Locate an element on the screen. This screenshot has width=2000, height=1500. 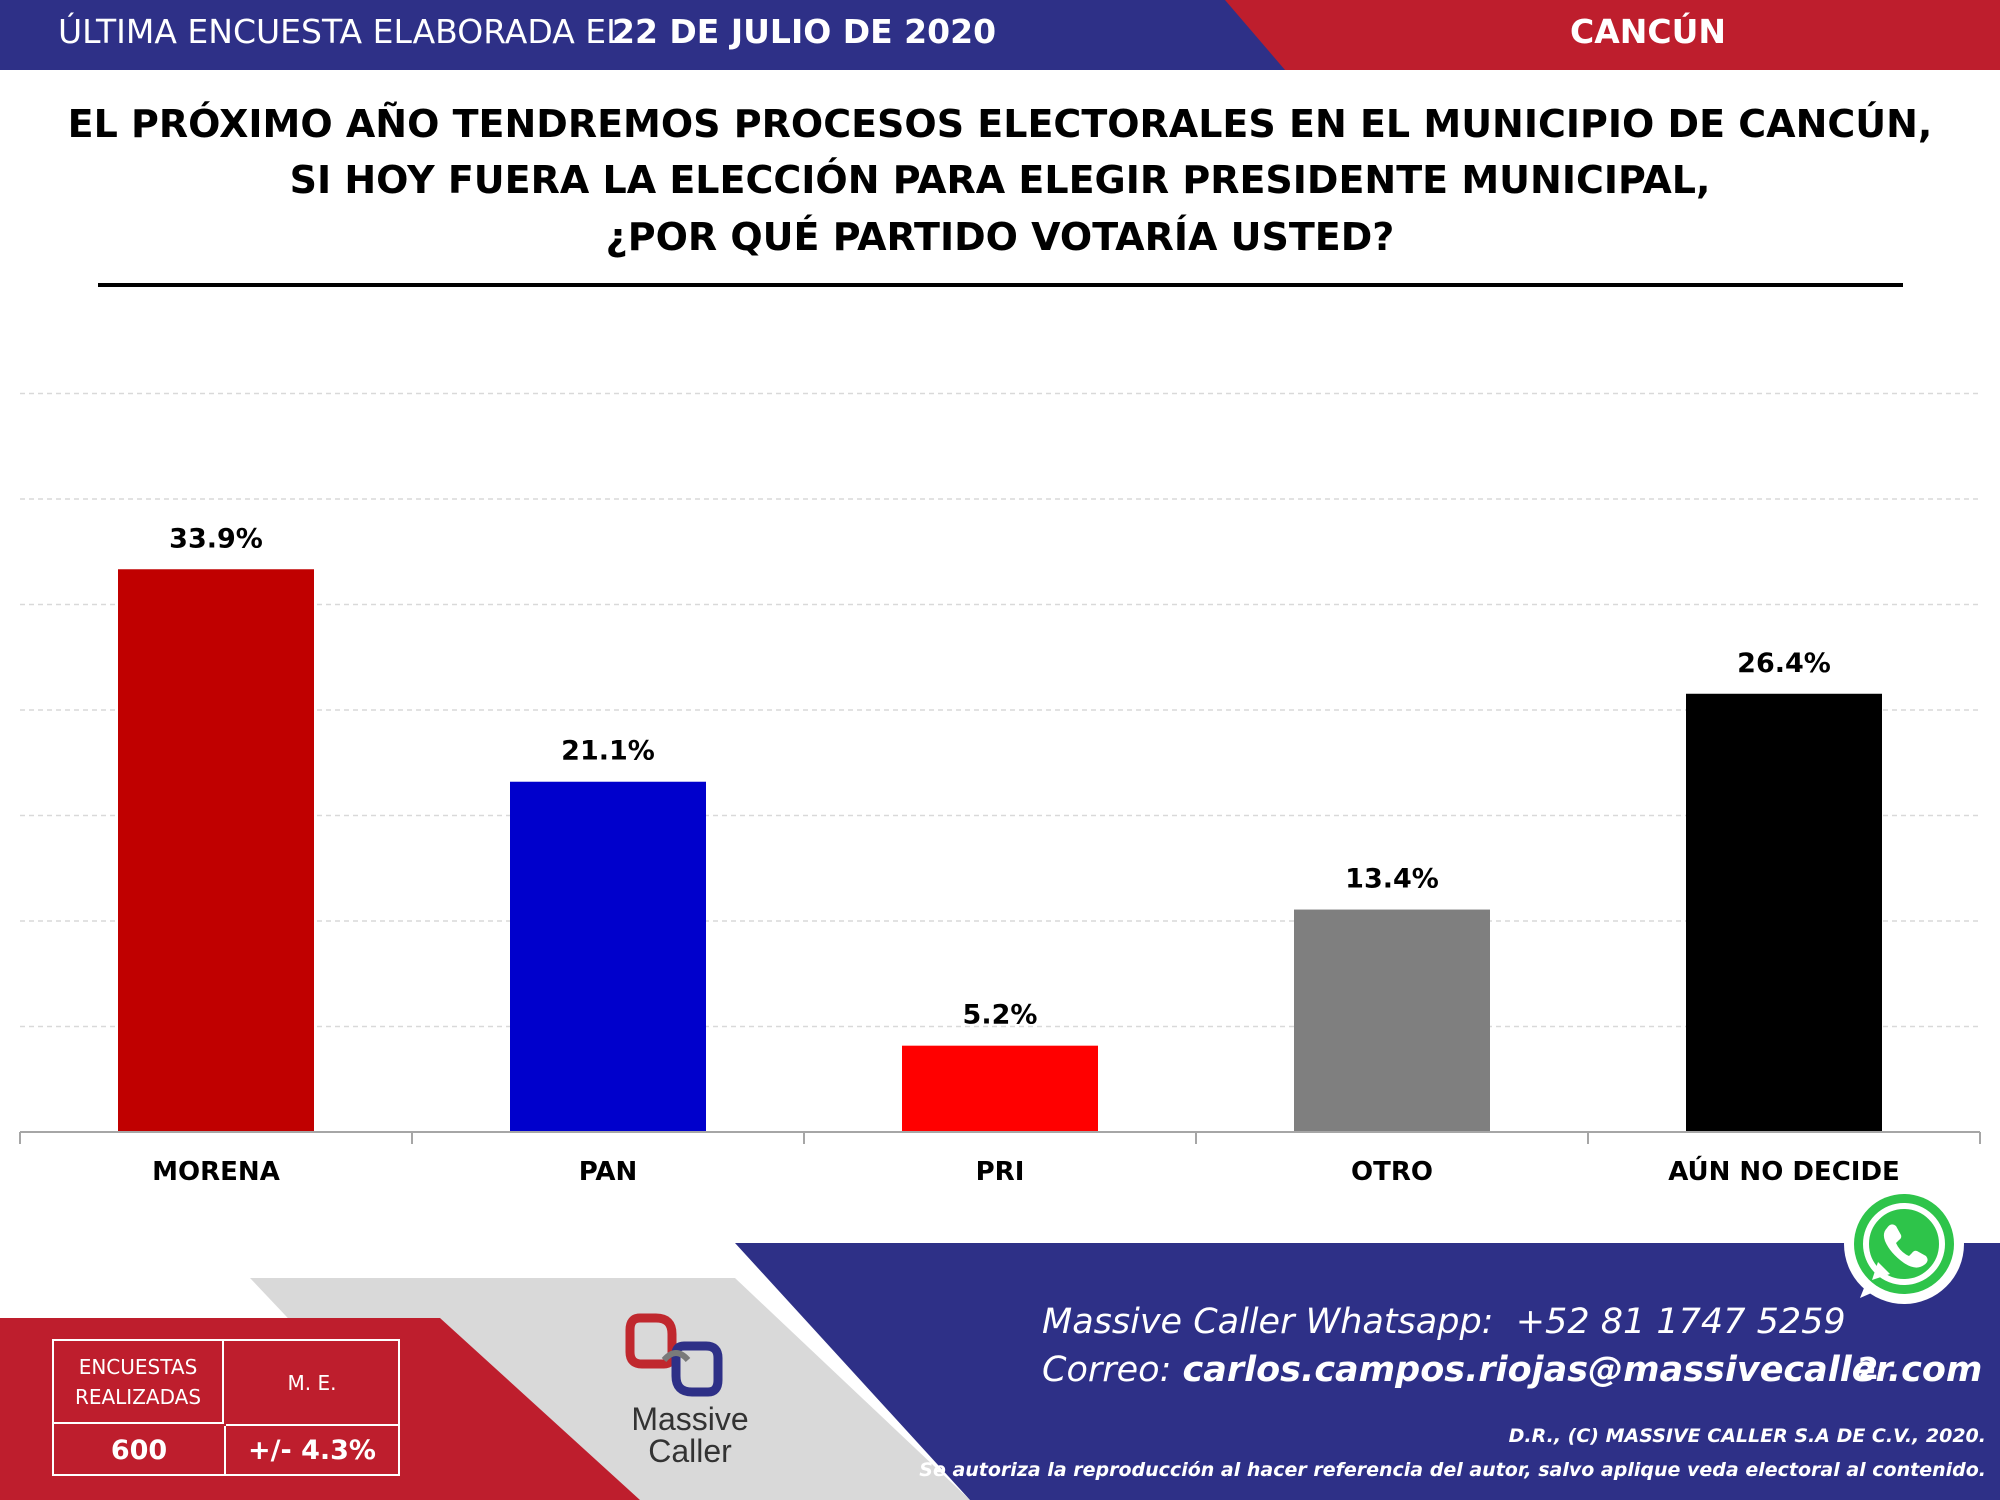
category-label: PRI is located at coordinates (1000, 1172).